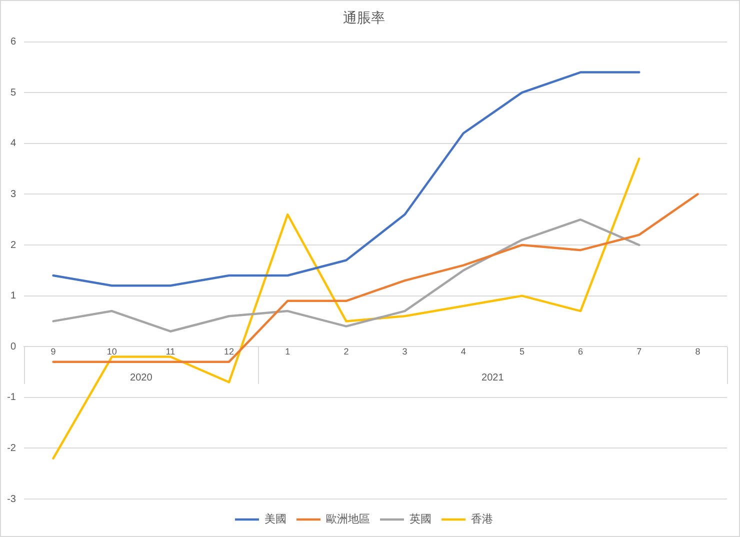 The image size is (740, 537). What do you see at coordinates (11, 448) in the screenshot?
I see `y-tick-label: -2` at bounding box center [11, 448].